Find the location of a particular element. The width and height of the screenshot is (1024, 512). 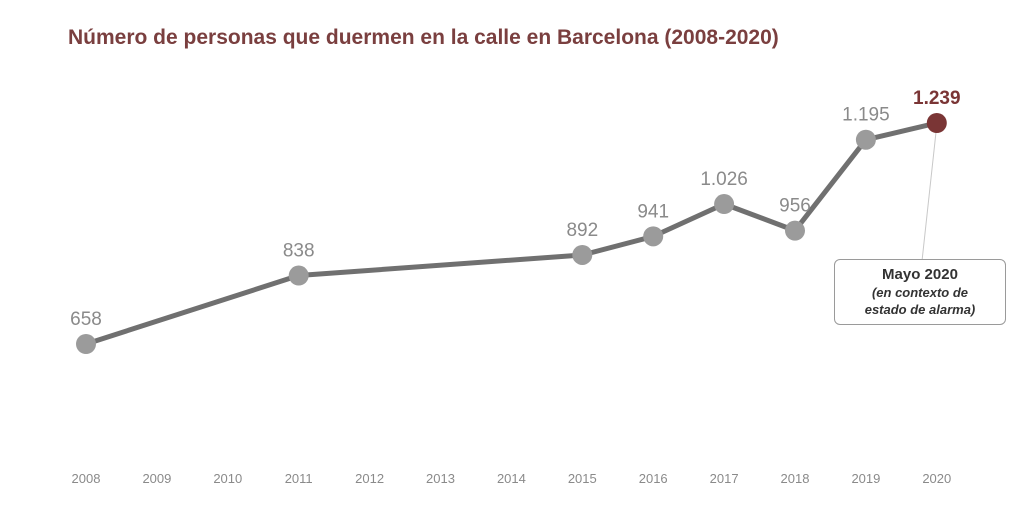

x-tick-label: 2014 is located at coordinates (511, 478).